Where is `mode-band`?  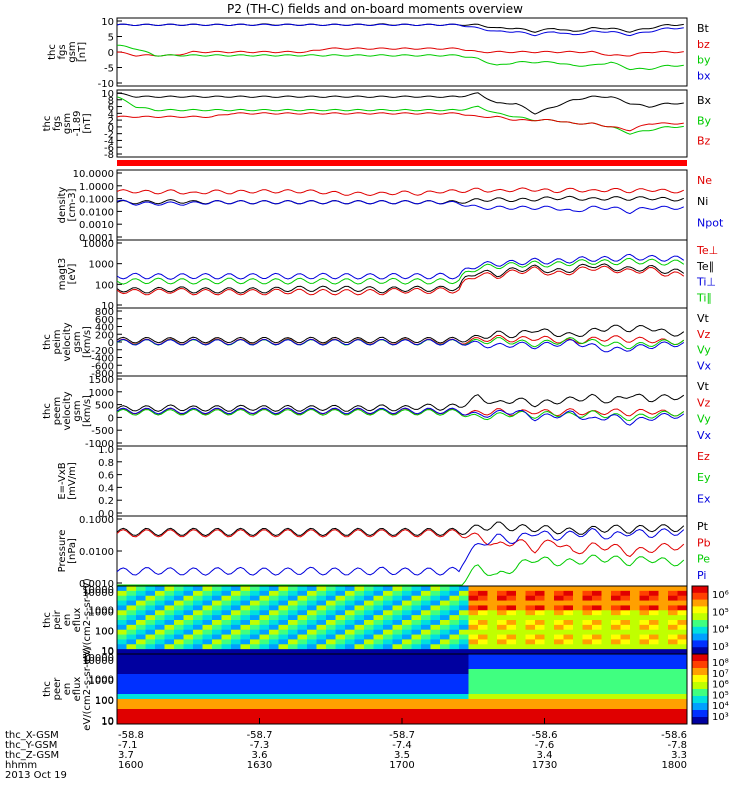
mode-band is located at coordinates (402, 163).